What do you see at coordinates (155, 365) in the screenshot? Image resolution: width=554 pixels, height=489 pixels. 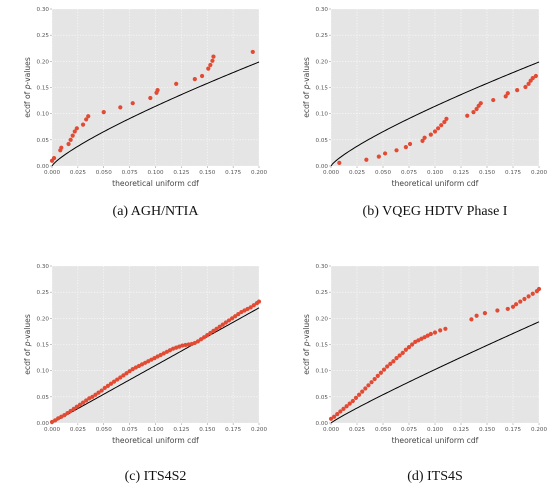 I see `reference-line-c` at bounding box center [155, 365].